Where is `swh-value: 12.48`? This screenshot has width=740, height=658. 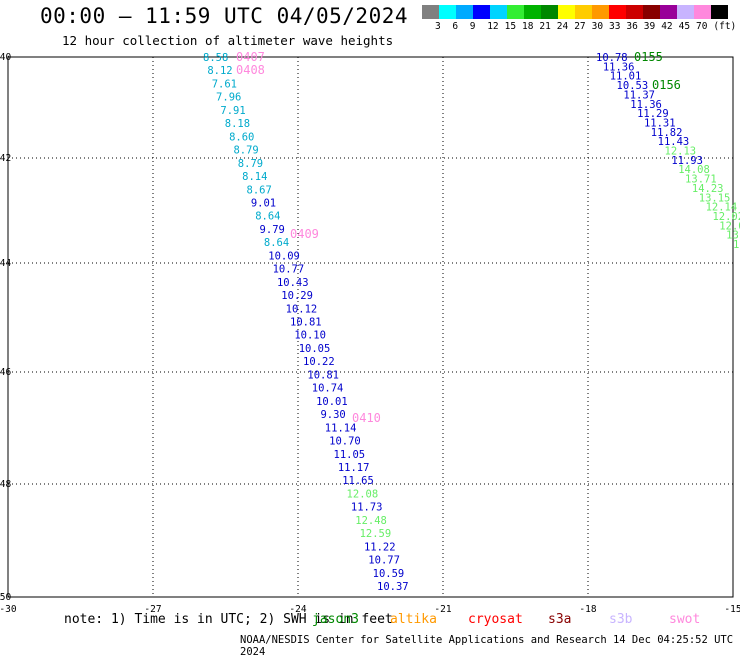 swh-value: 12.48 is located at coordinates (371, 521).